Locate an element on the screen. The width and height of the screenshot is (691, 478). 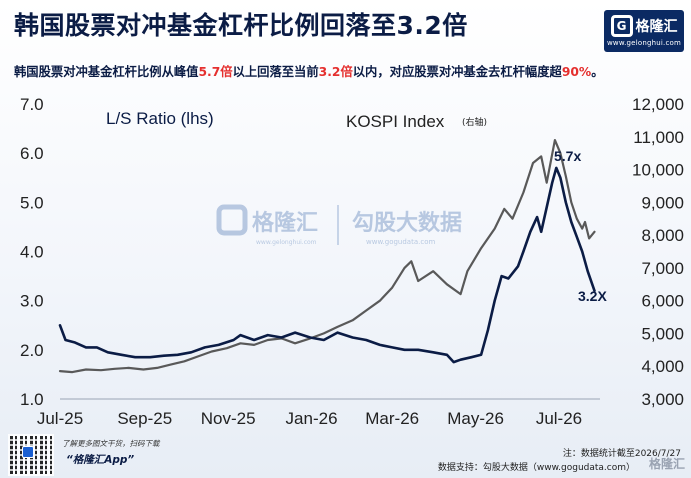
x-tick-label: Jul-25 is located at coordinates (60, 418).